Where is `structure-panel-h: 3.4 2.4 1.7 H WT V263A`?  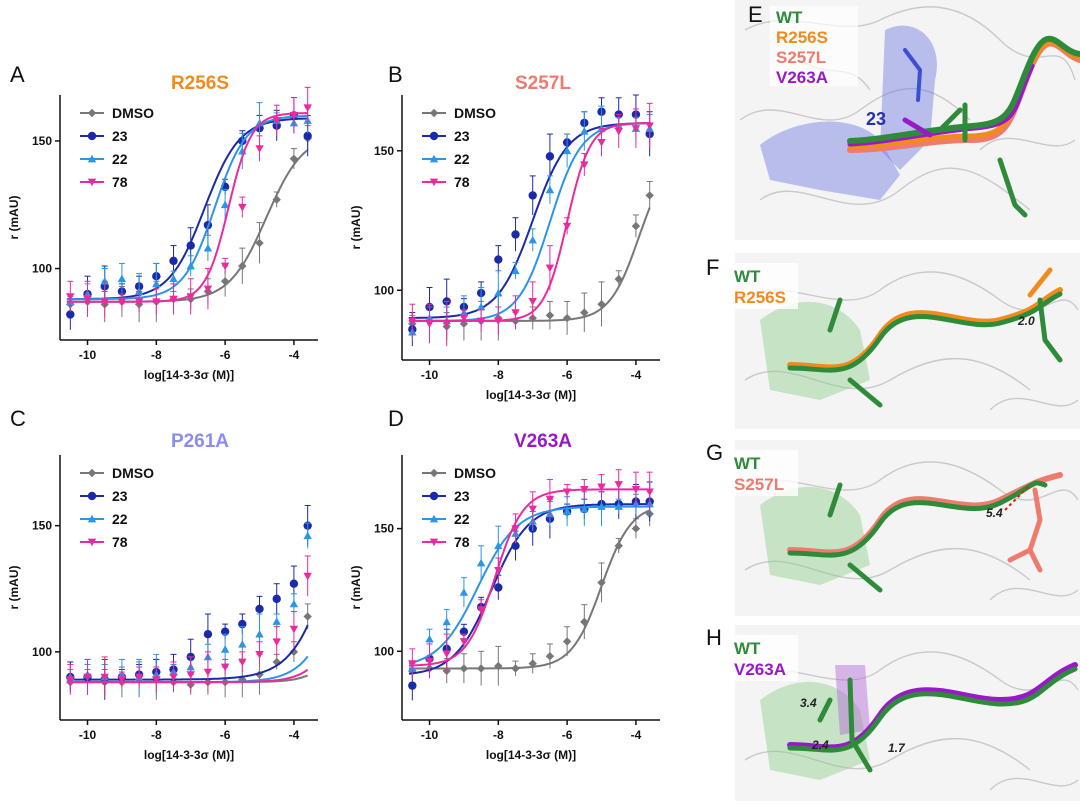 structure-panel-h: 3.4 2.4 1.7 H WT V263A is located at coordinates (893, 713).